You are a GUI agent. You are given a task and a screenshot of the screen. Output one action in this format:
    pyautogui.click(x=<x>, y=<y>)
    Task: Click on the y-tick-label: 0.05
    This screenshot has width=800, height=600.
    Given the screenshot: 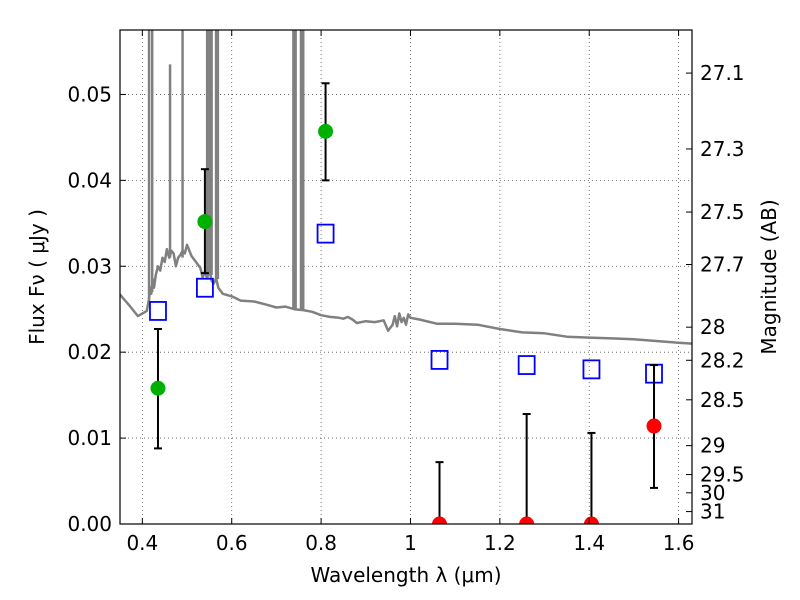 What is the action you would take?
    pyautogui.click(x=89, y=94)
    